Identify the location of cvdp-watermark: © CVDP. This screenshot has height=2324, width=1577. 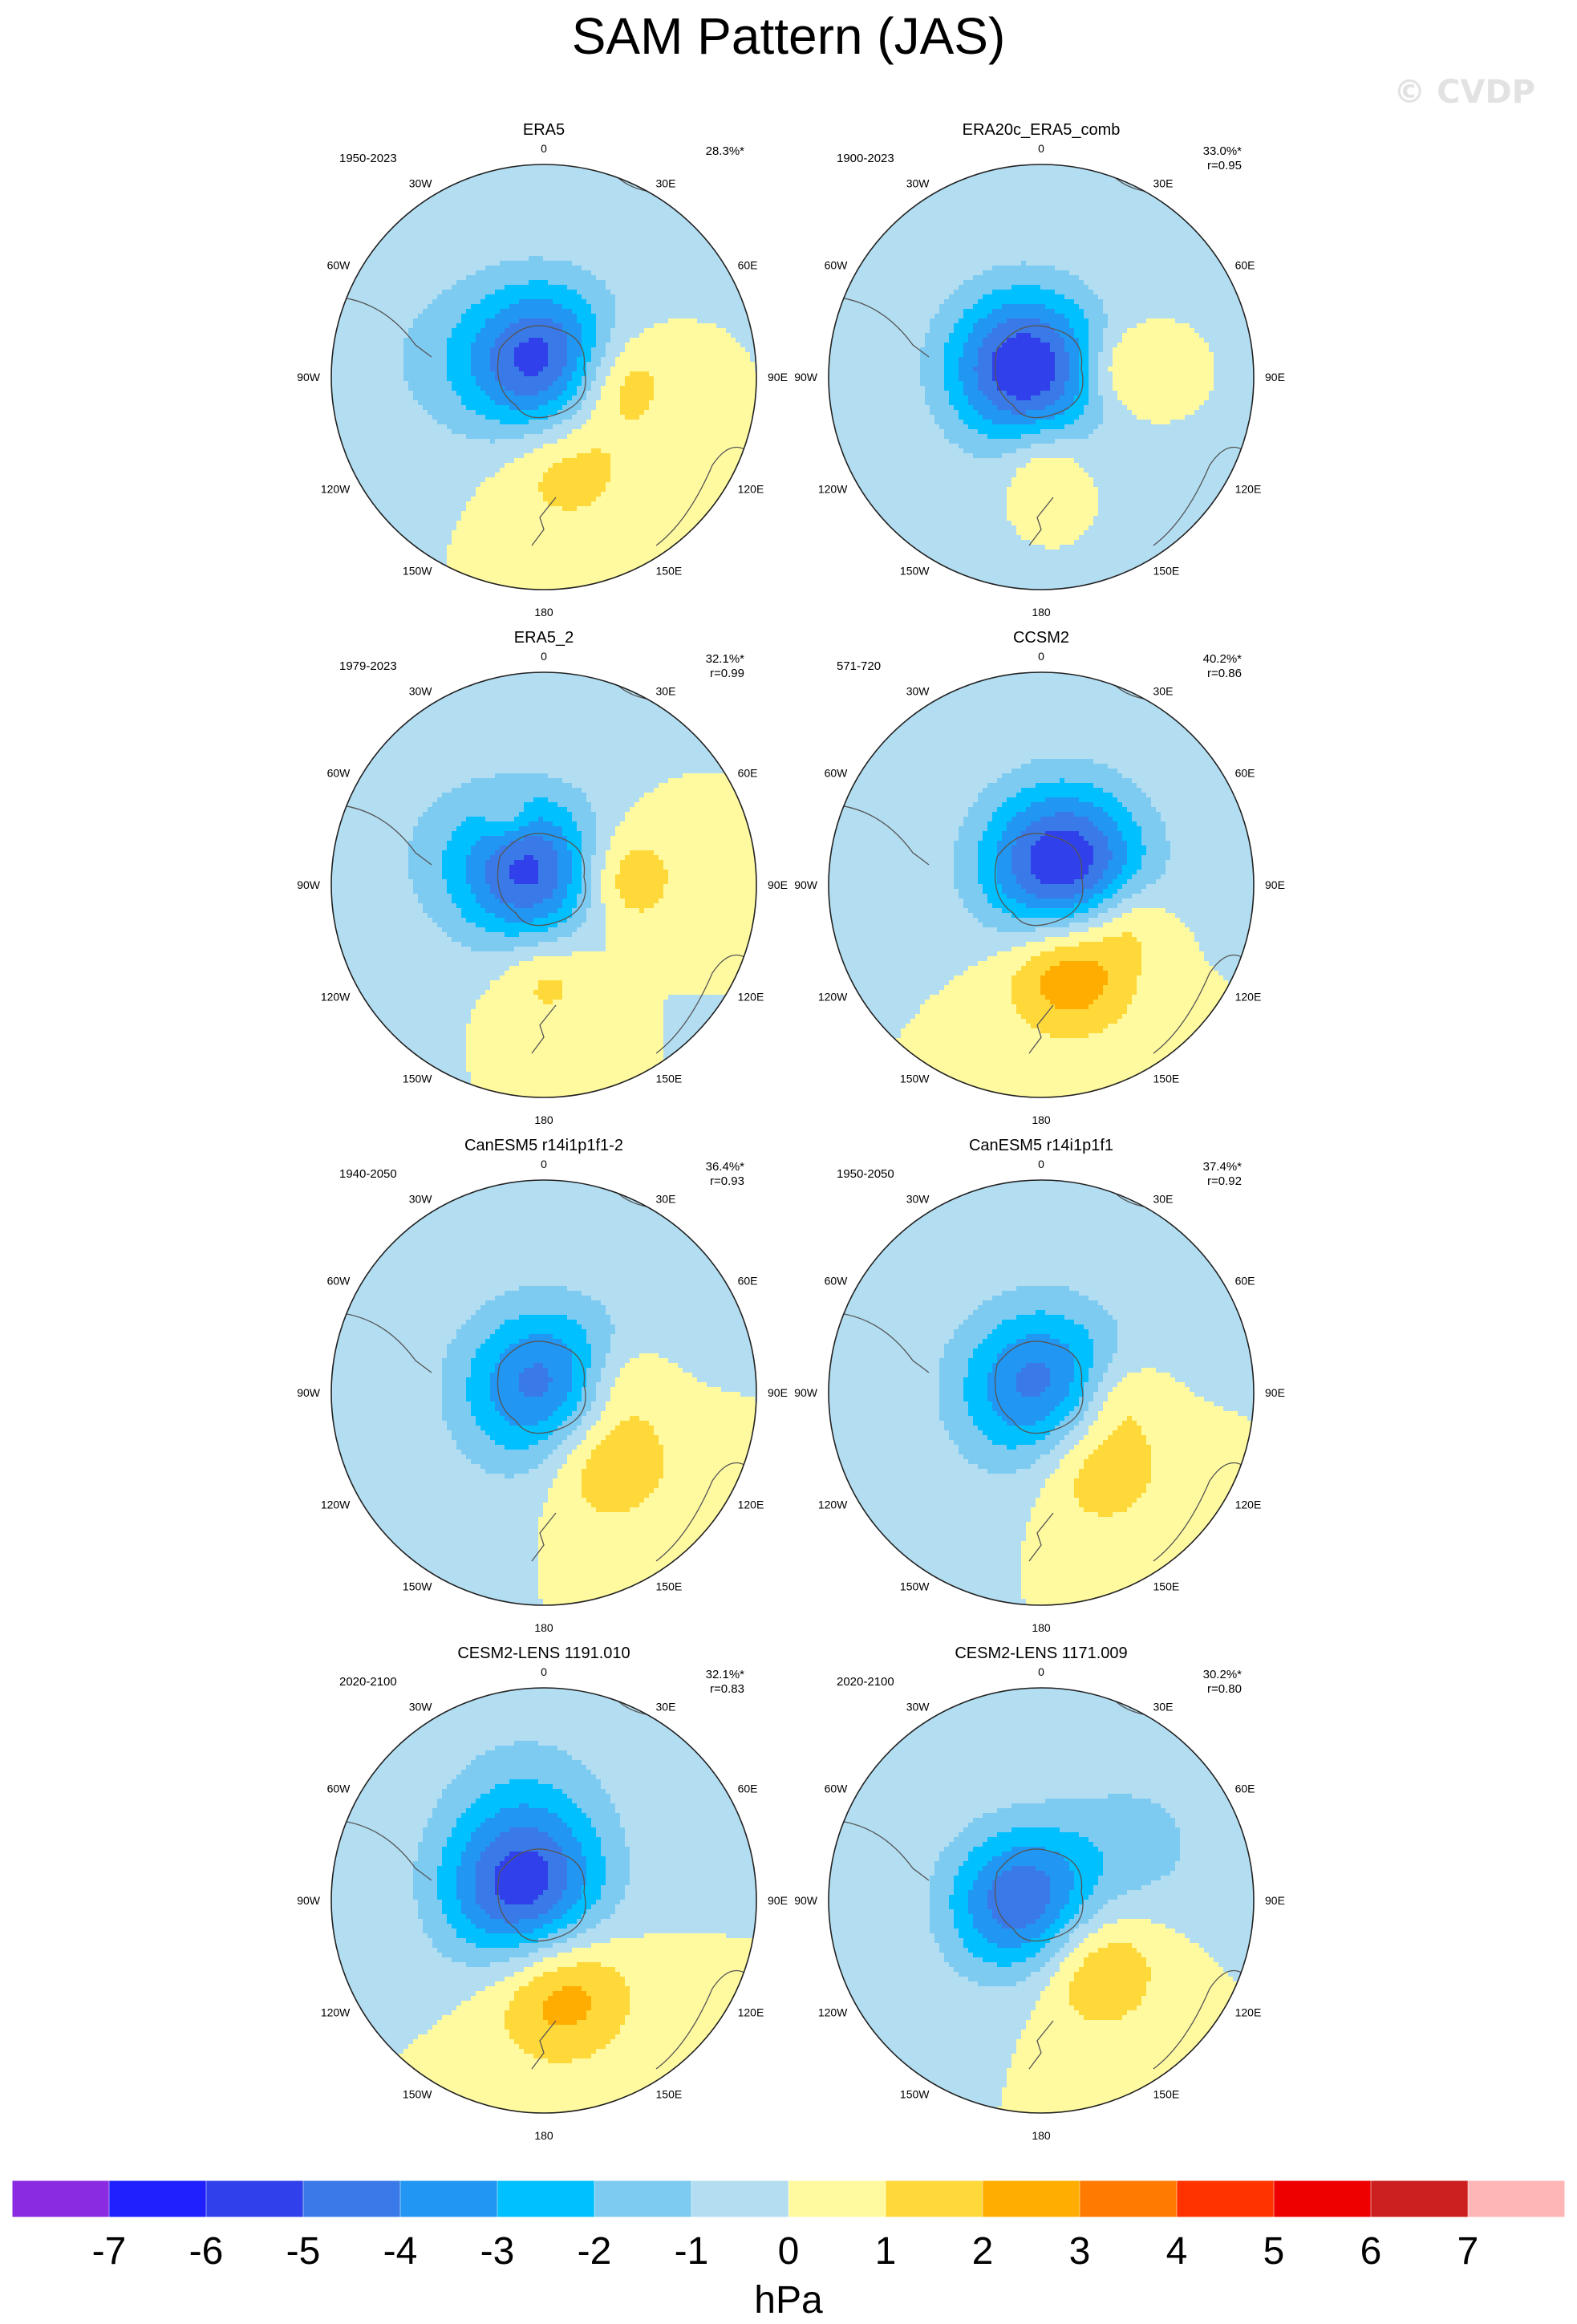
(1464, 92).